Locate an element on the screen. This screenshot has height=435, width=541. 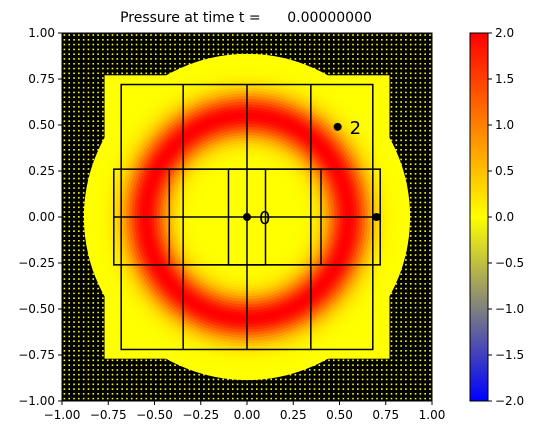
receiver-points: 02 is located at coordinates (312, 173).